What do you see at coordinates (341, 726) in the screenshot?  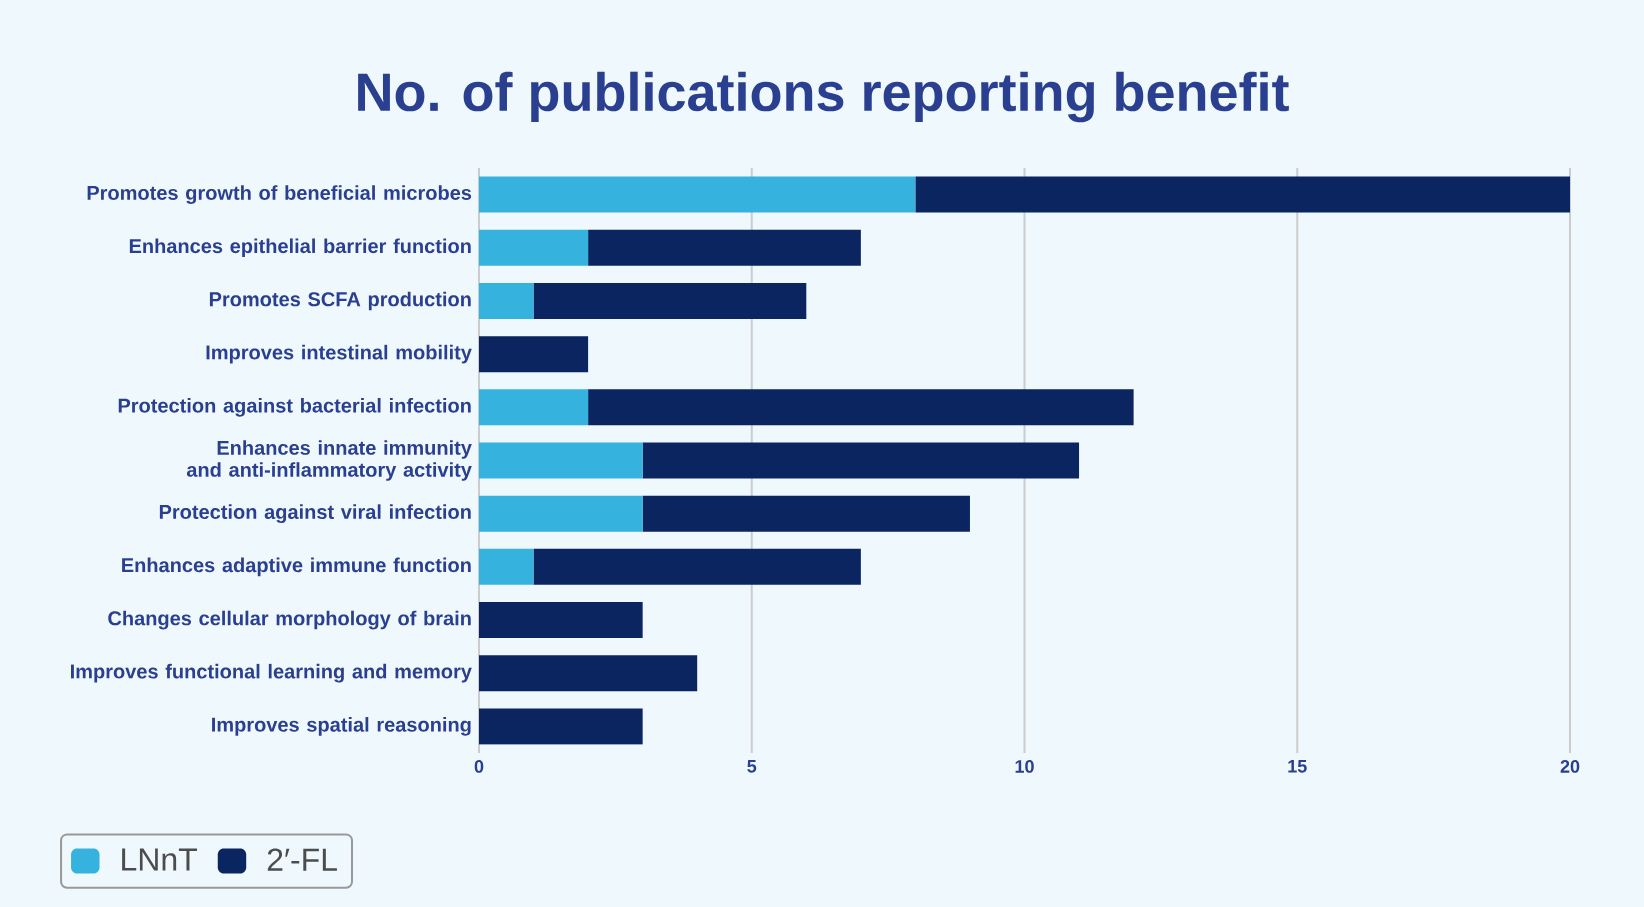 I see `y-tick-label: Improves spatial reasoning` at bounding box center [341, 726].